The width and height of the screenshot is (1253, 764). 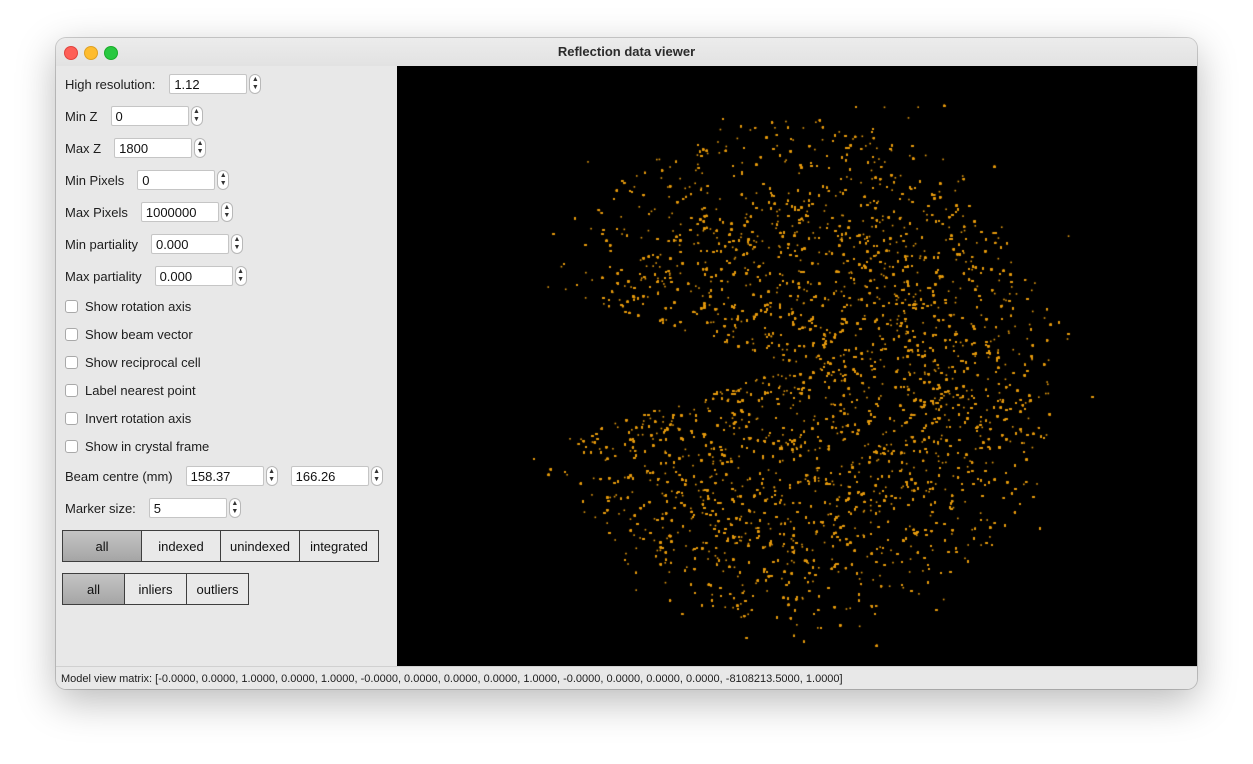 What do you see at coordinates (101, 244) in the screenshot?
I see `min-partiality-label: Min partiality` at bounding box center [101, 244].